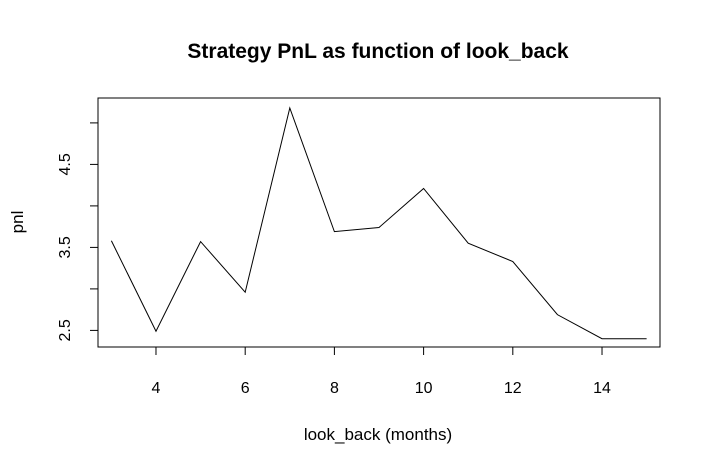  I want to click on x-tick-label-4: 12, so click(513, 388).